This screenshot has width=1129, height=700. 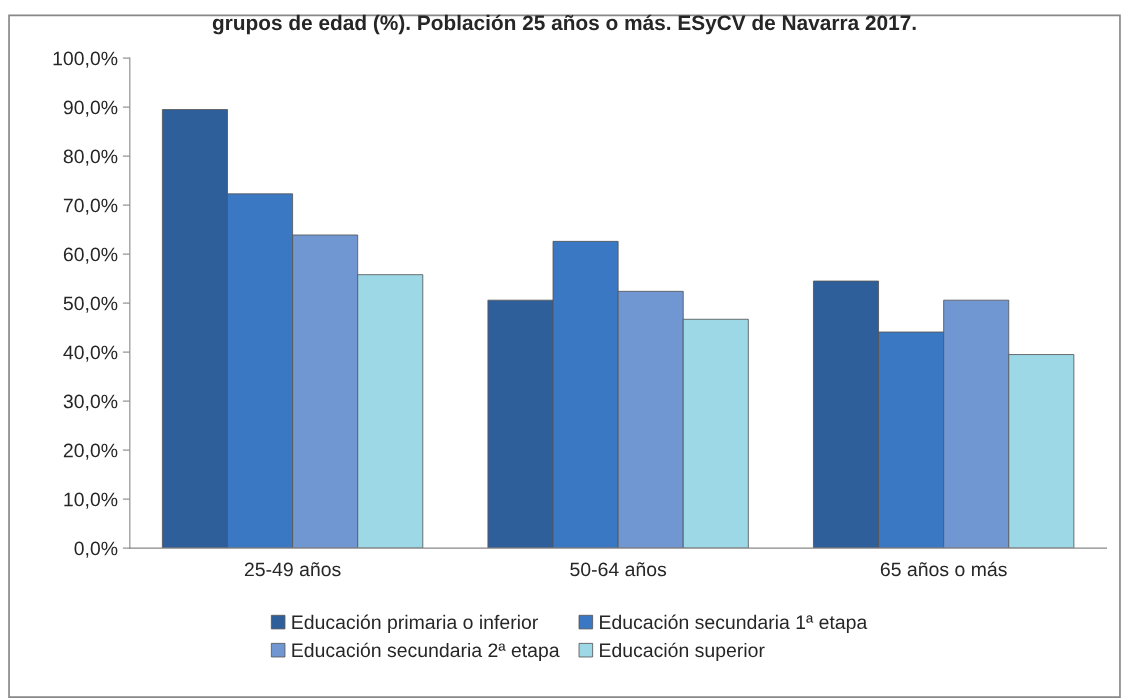 I want to click on y-tick-label: 20,0%, so click(x=90, y=451).